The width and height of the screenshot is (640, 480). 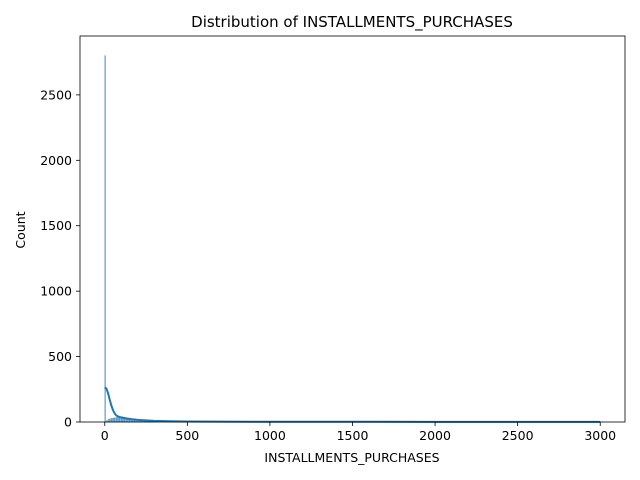 What do you see at coordinates (353, 435) in the screenshot?
I see `x-tick-label: 1500` at bounding box center [353, 435].